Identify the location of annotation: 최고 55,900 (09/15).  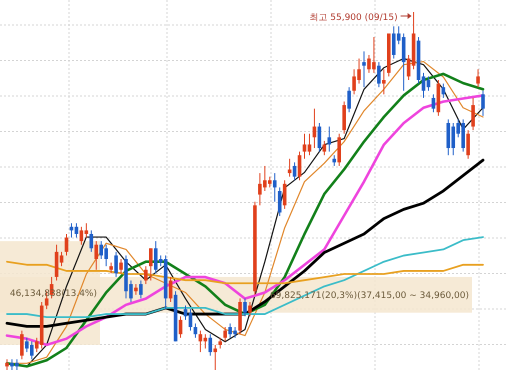
(353, 18).